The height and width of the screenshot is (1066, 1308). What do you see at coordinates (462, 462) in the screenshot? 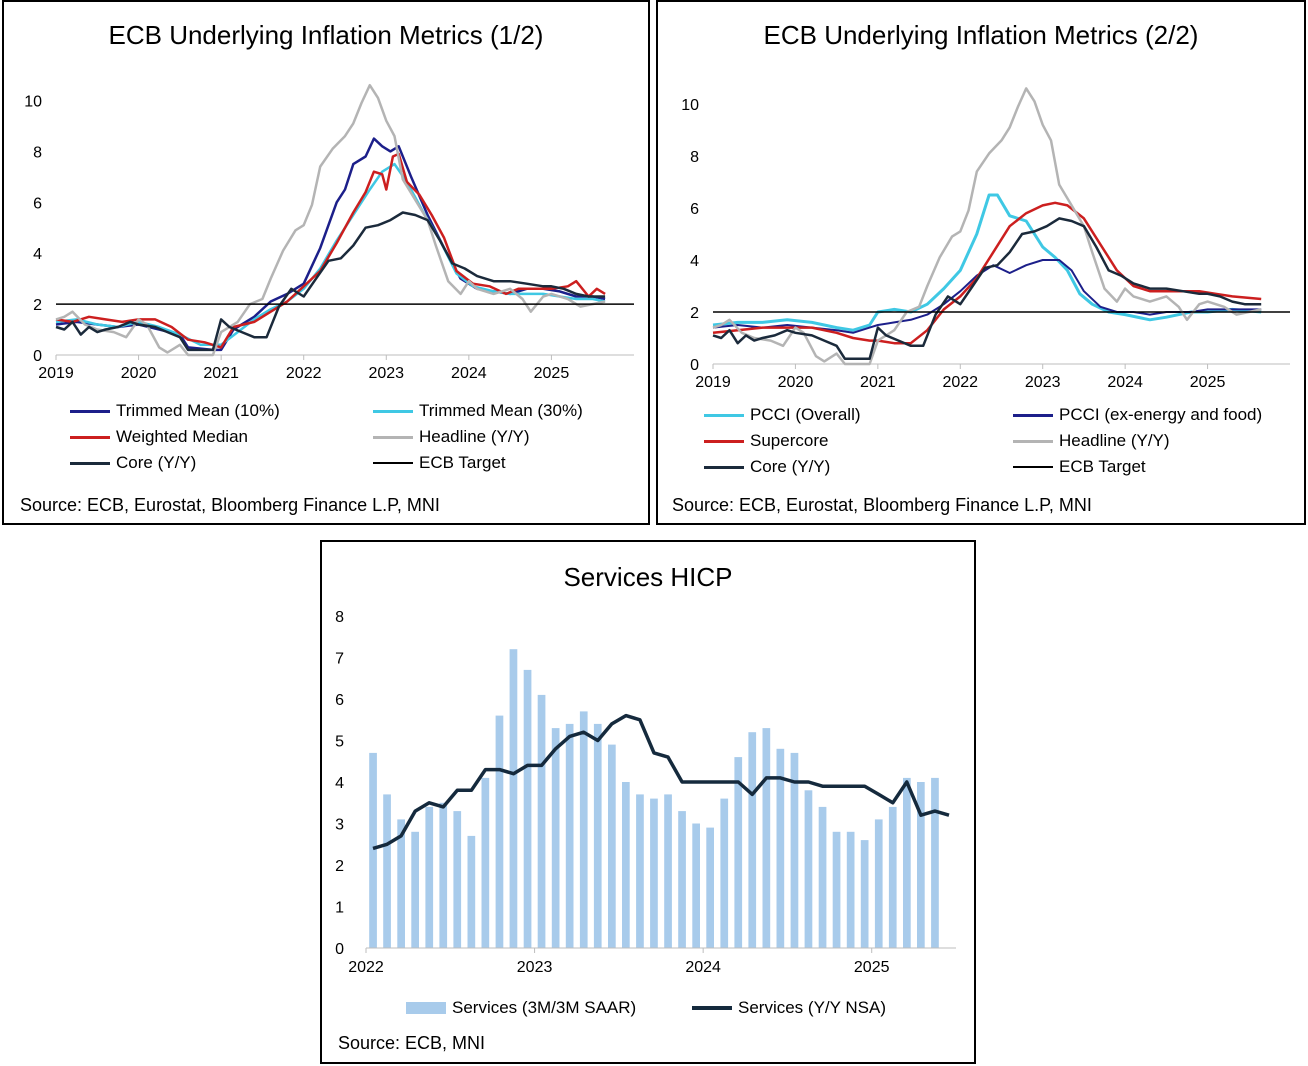
I see `legend-label: ECB Target` at bounding box center [462, 462].